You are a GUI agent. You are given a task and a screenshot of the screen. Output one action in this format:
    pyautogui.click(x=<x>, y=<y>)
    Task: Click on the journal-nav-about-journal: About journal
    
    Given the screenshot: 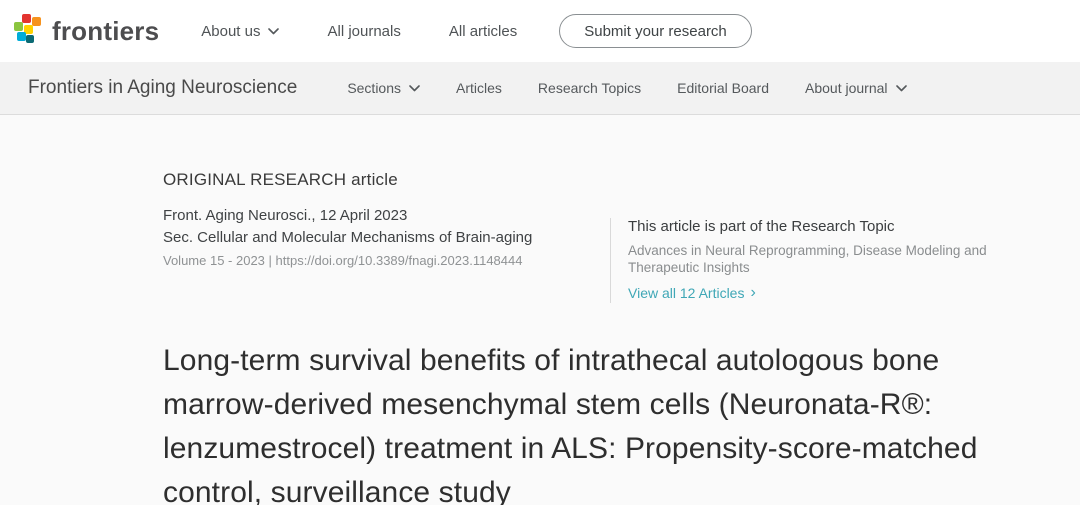 What is the action you would take?
    pyautogui.click(x=856, y=88)
    